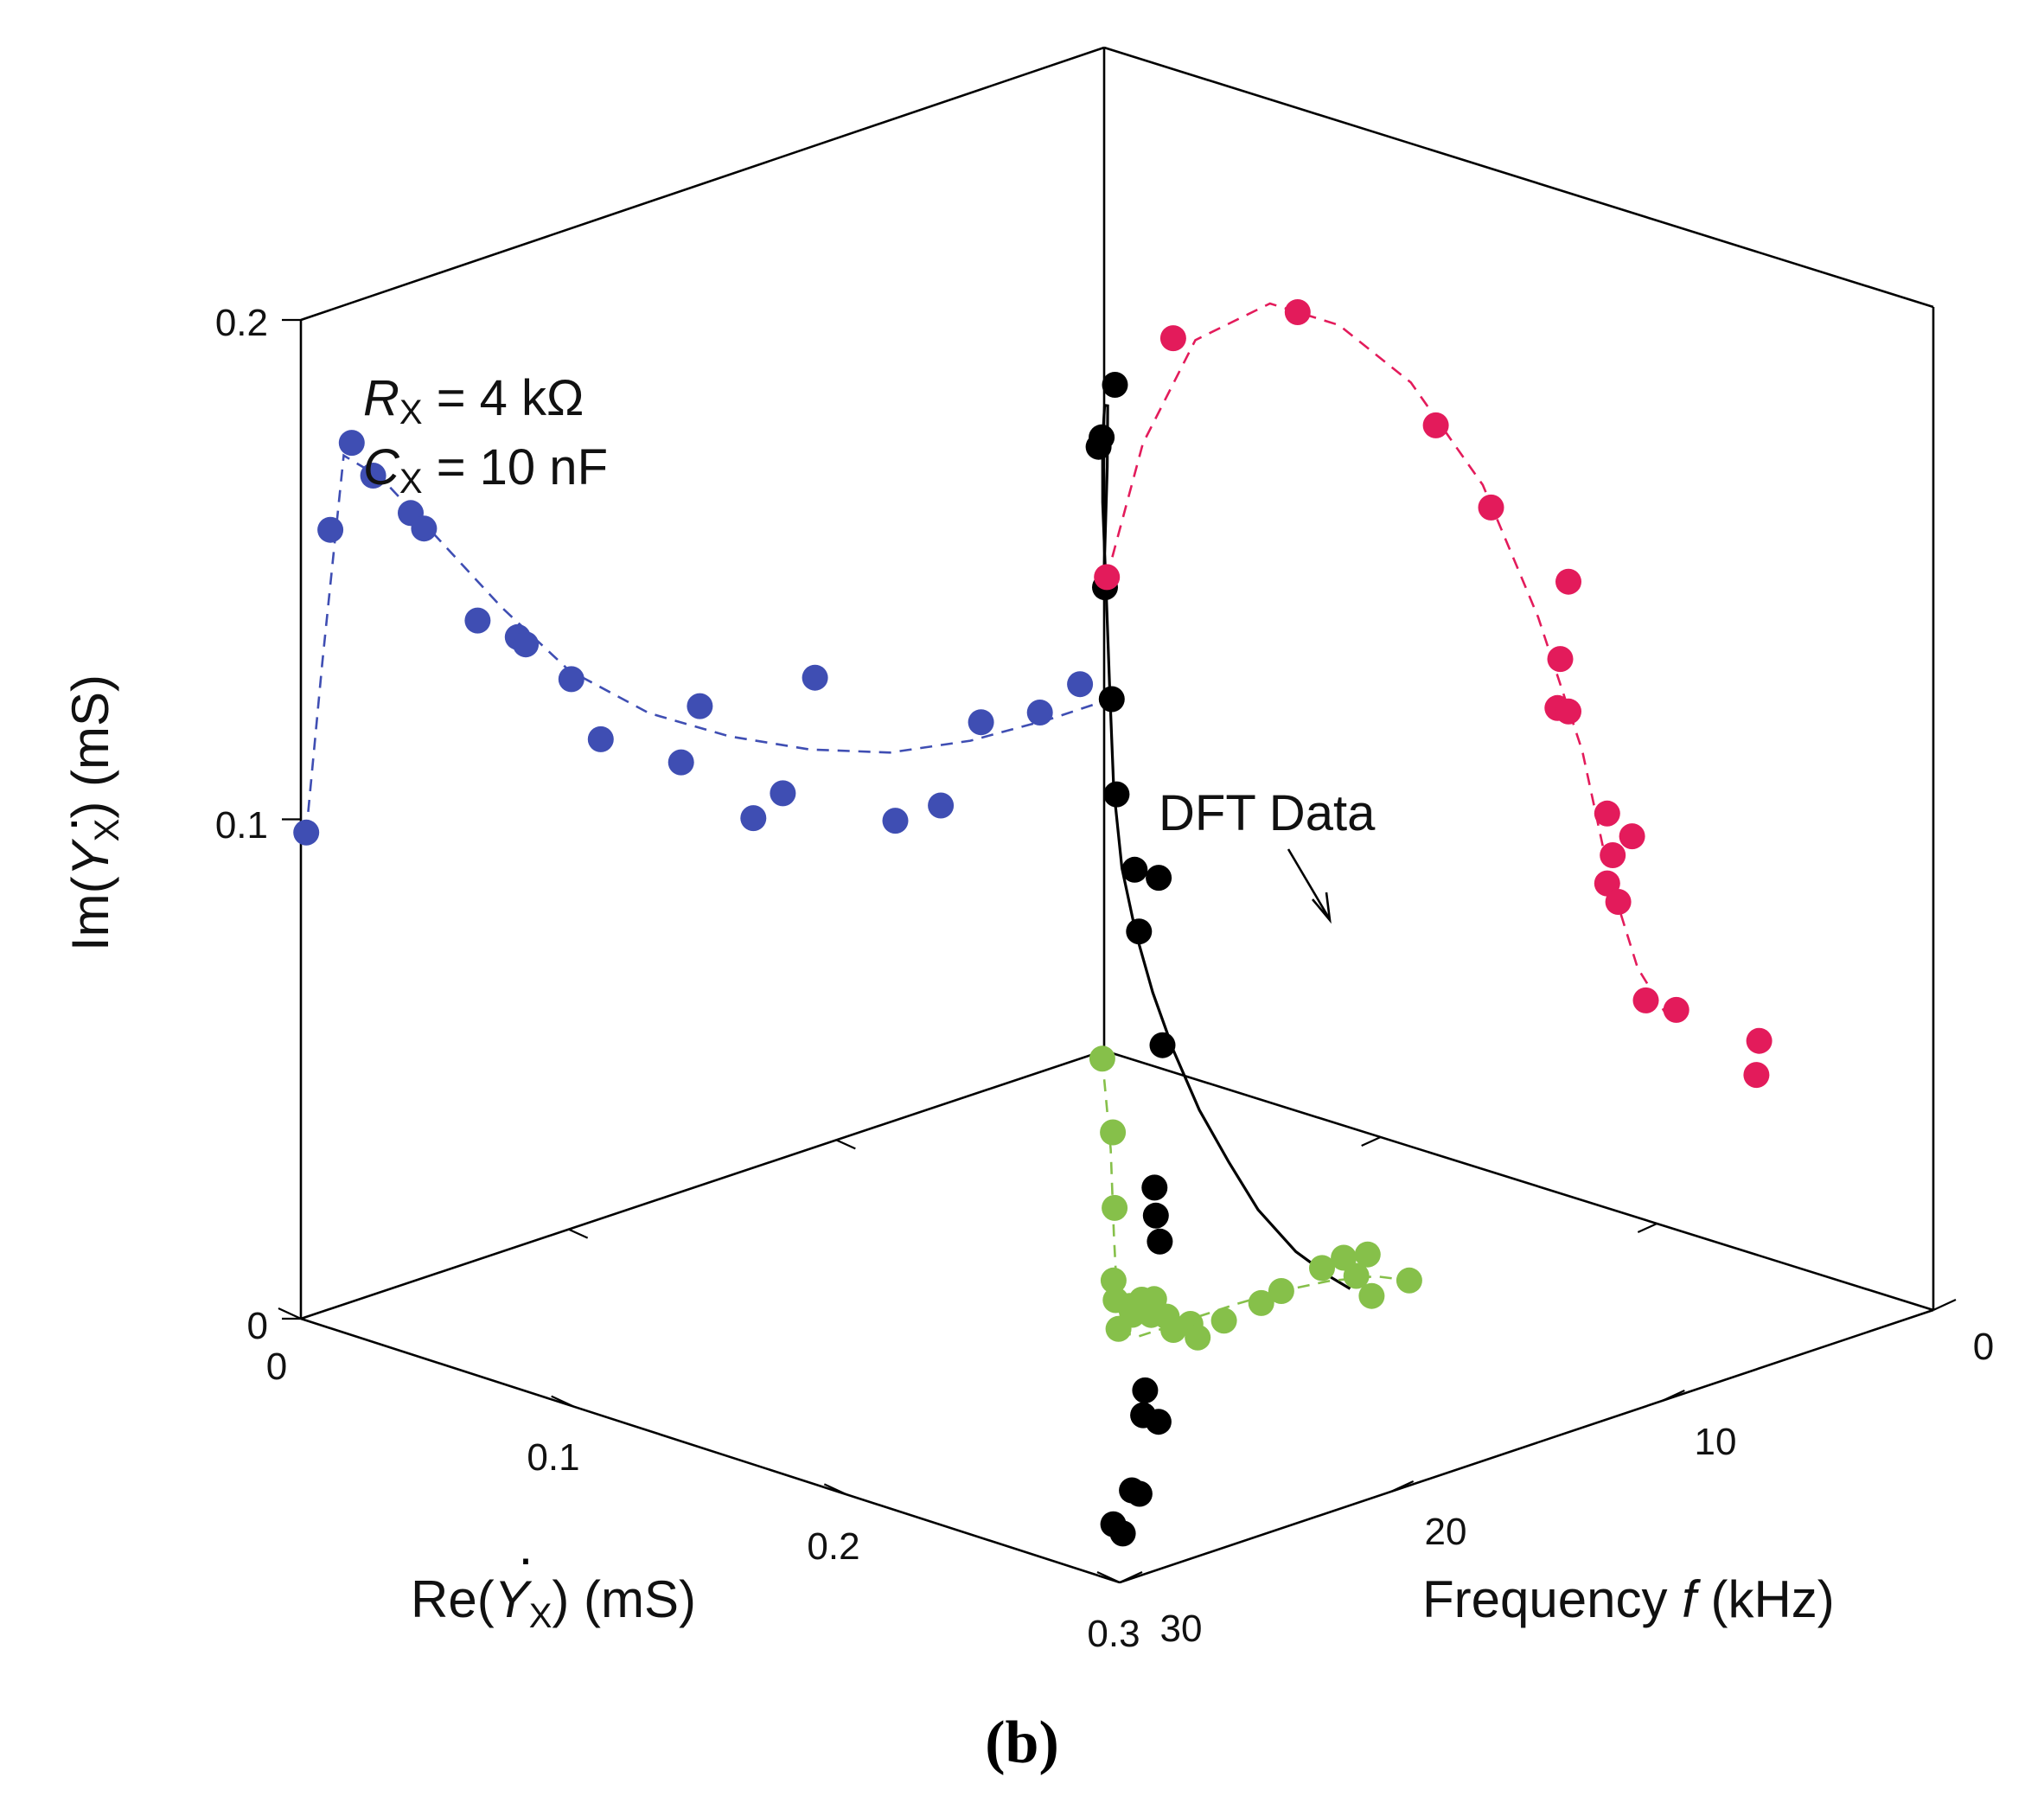  Describe the element at coordinates (1022, 1743) in the screenshot. I see `panel-label: (b)` at that location.